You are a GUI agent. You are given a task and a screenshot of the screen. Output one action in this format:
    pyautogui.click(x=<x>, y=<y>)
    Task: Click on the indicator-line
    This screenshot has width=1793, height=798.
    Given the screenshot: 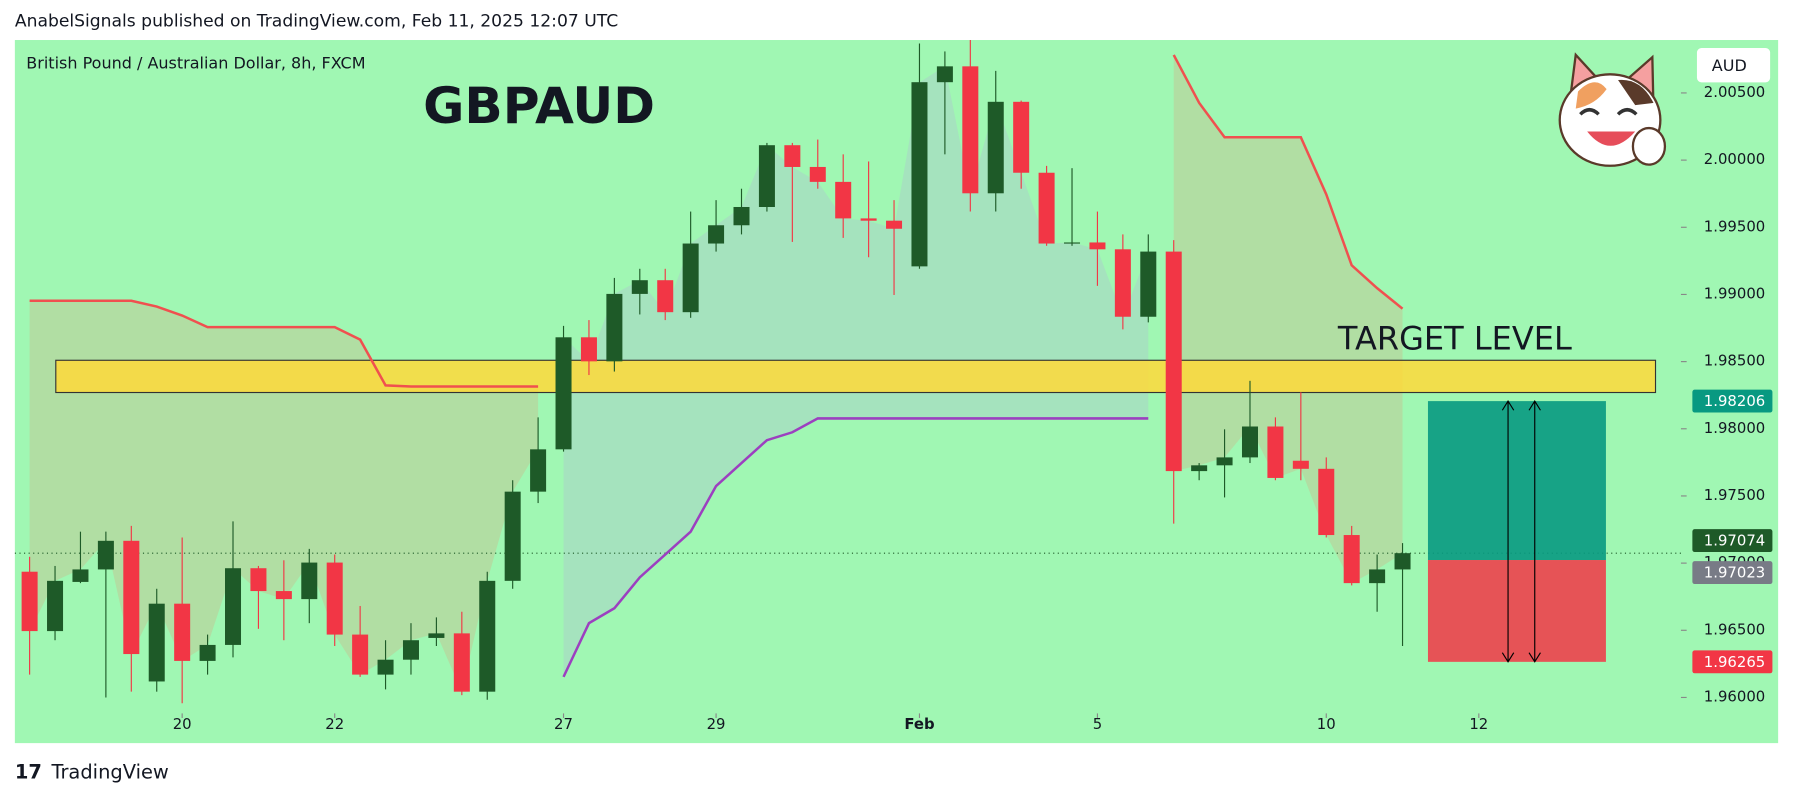 What is the action you would take?
    pyautogui.click(x=855, y=547)
    